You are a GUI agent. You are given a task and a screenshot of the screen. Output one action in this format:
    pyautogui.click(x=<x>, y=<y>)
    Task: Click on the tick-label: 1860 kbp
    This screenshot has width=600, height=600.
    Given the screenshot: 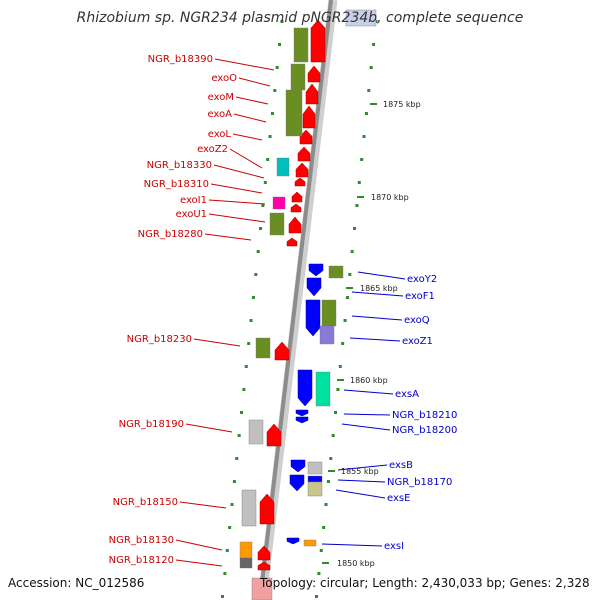 What is the action you would take?
    pyautogui.click(x=369, y=380)
    